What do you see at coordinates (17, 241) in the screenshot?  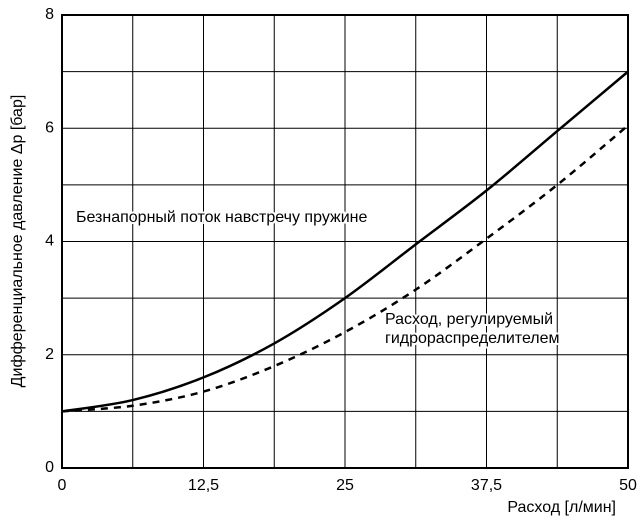 I see `y-axis-label: Дифференциальное давление Δp [бар]` at bounding box center [17, 241].